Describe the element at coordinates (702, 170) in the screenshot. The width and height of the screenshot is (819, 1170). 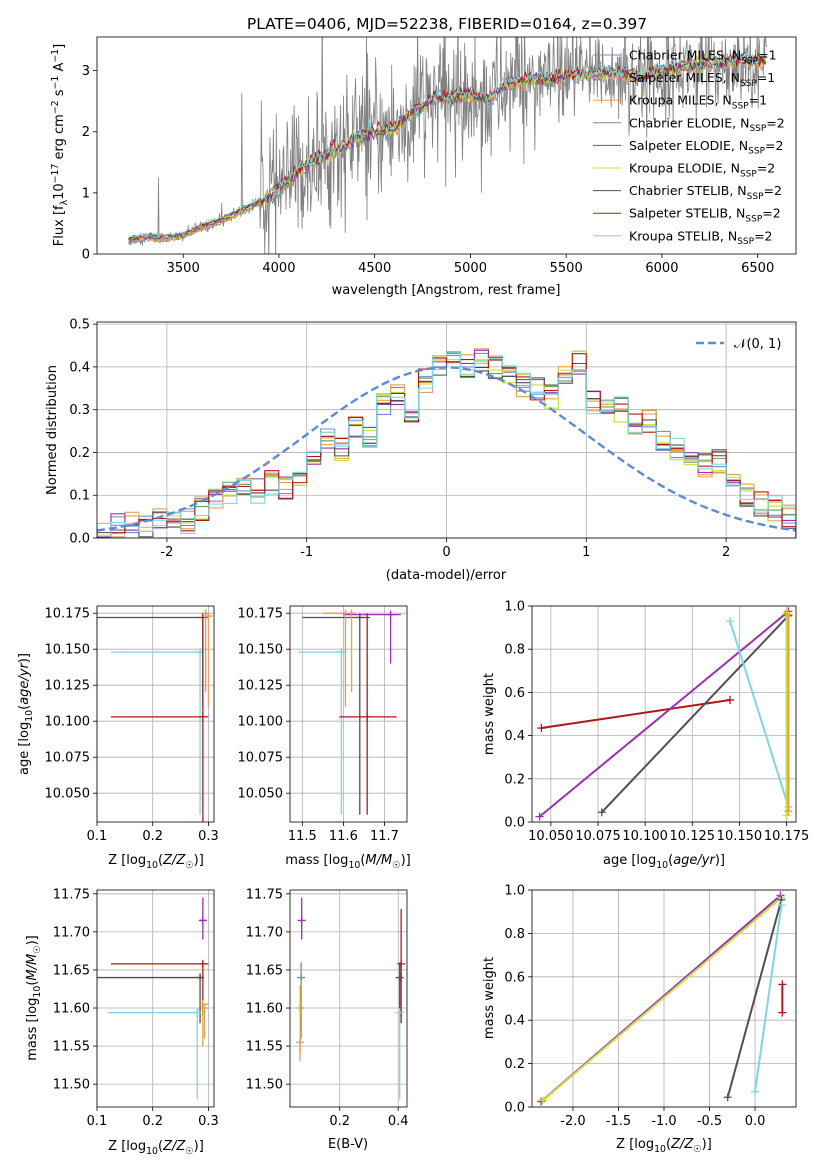
I see `legend-label: Kroupa ELODIE, NSSP=2` at that location.